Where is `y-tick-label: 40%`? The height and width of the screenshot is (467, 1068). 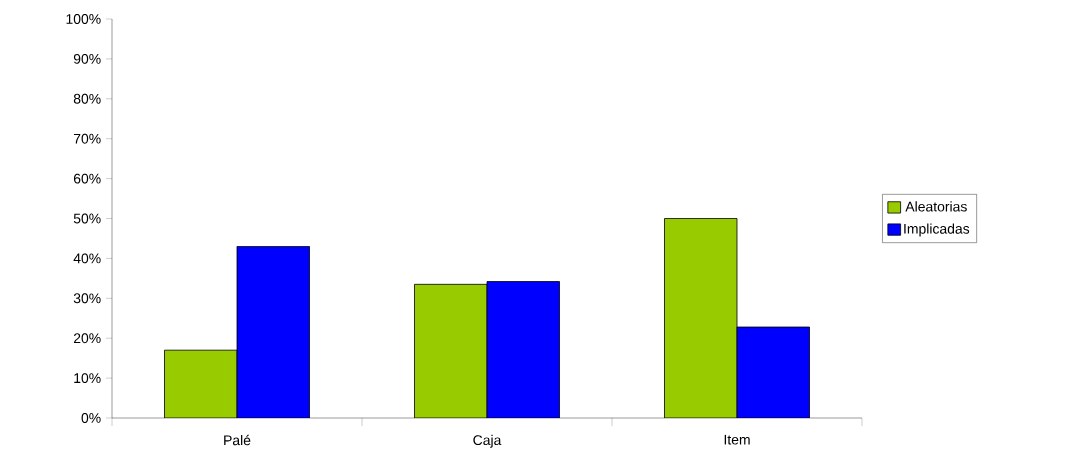
y-tick-label: 40% is located at coordinates (87, 258).